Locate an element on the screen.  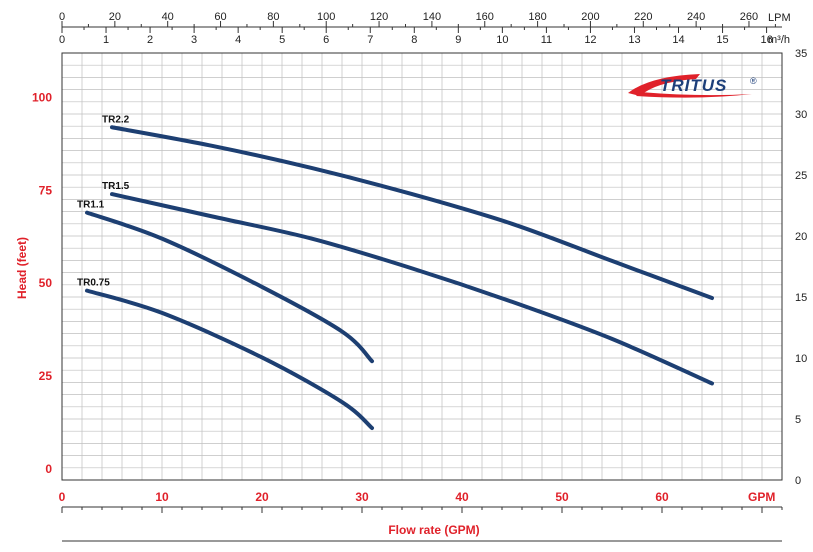
meters-tick-label: 20 is located at coordinates (801, 237).